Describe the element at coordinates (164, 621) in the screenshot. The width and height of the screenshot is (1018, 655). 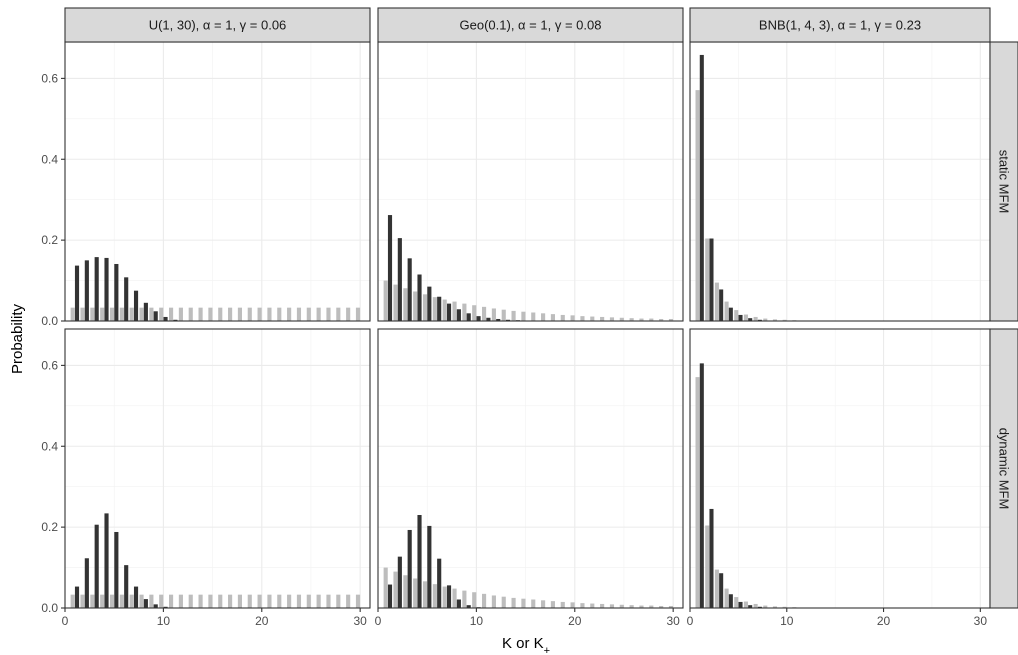
I see `x-tick-label: 10` at that location.